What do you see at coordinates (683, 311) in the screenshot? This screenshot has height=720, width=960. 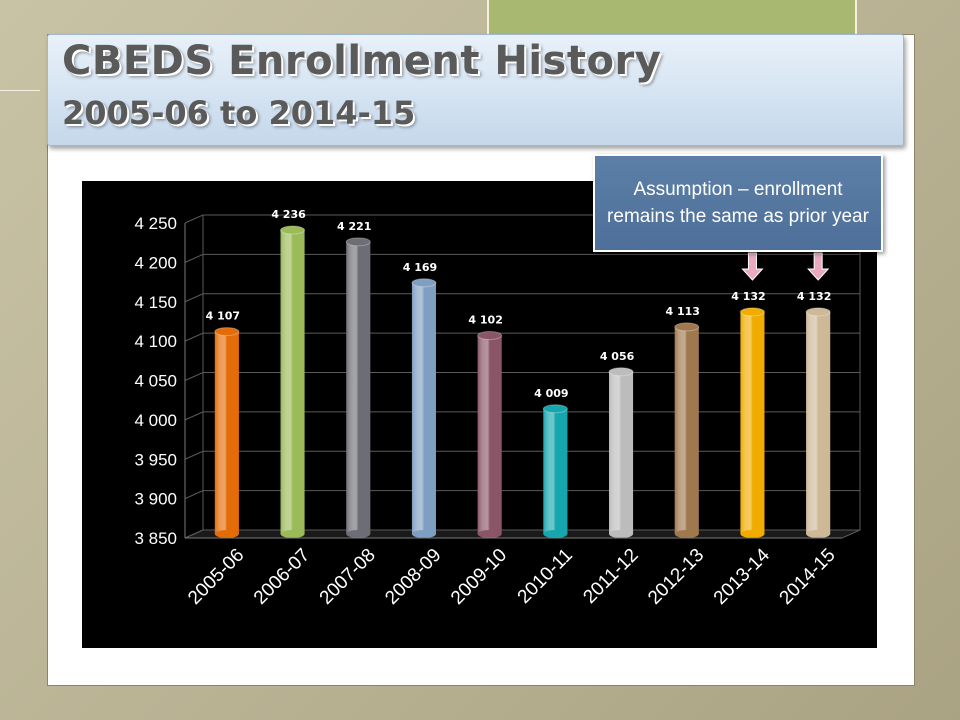 I see `value-label: 4 113` at bounding box center [683, 311].